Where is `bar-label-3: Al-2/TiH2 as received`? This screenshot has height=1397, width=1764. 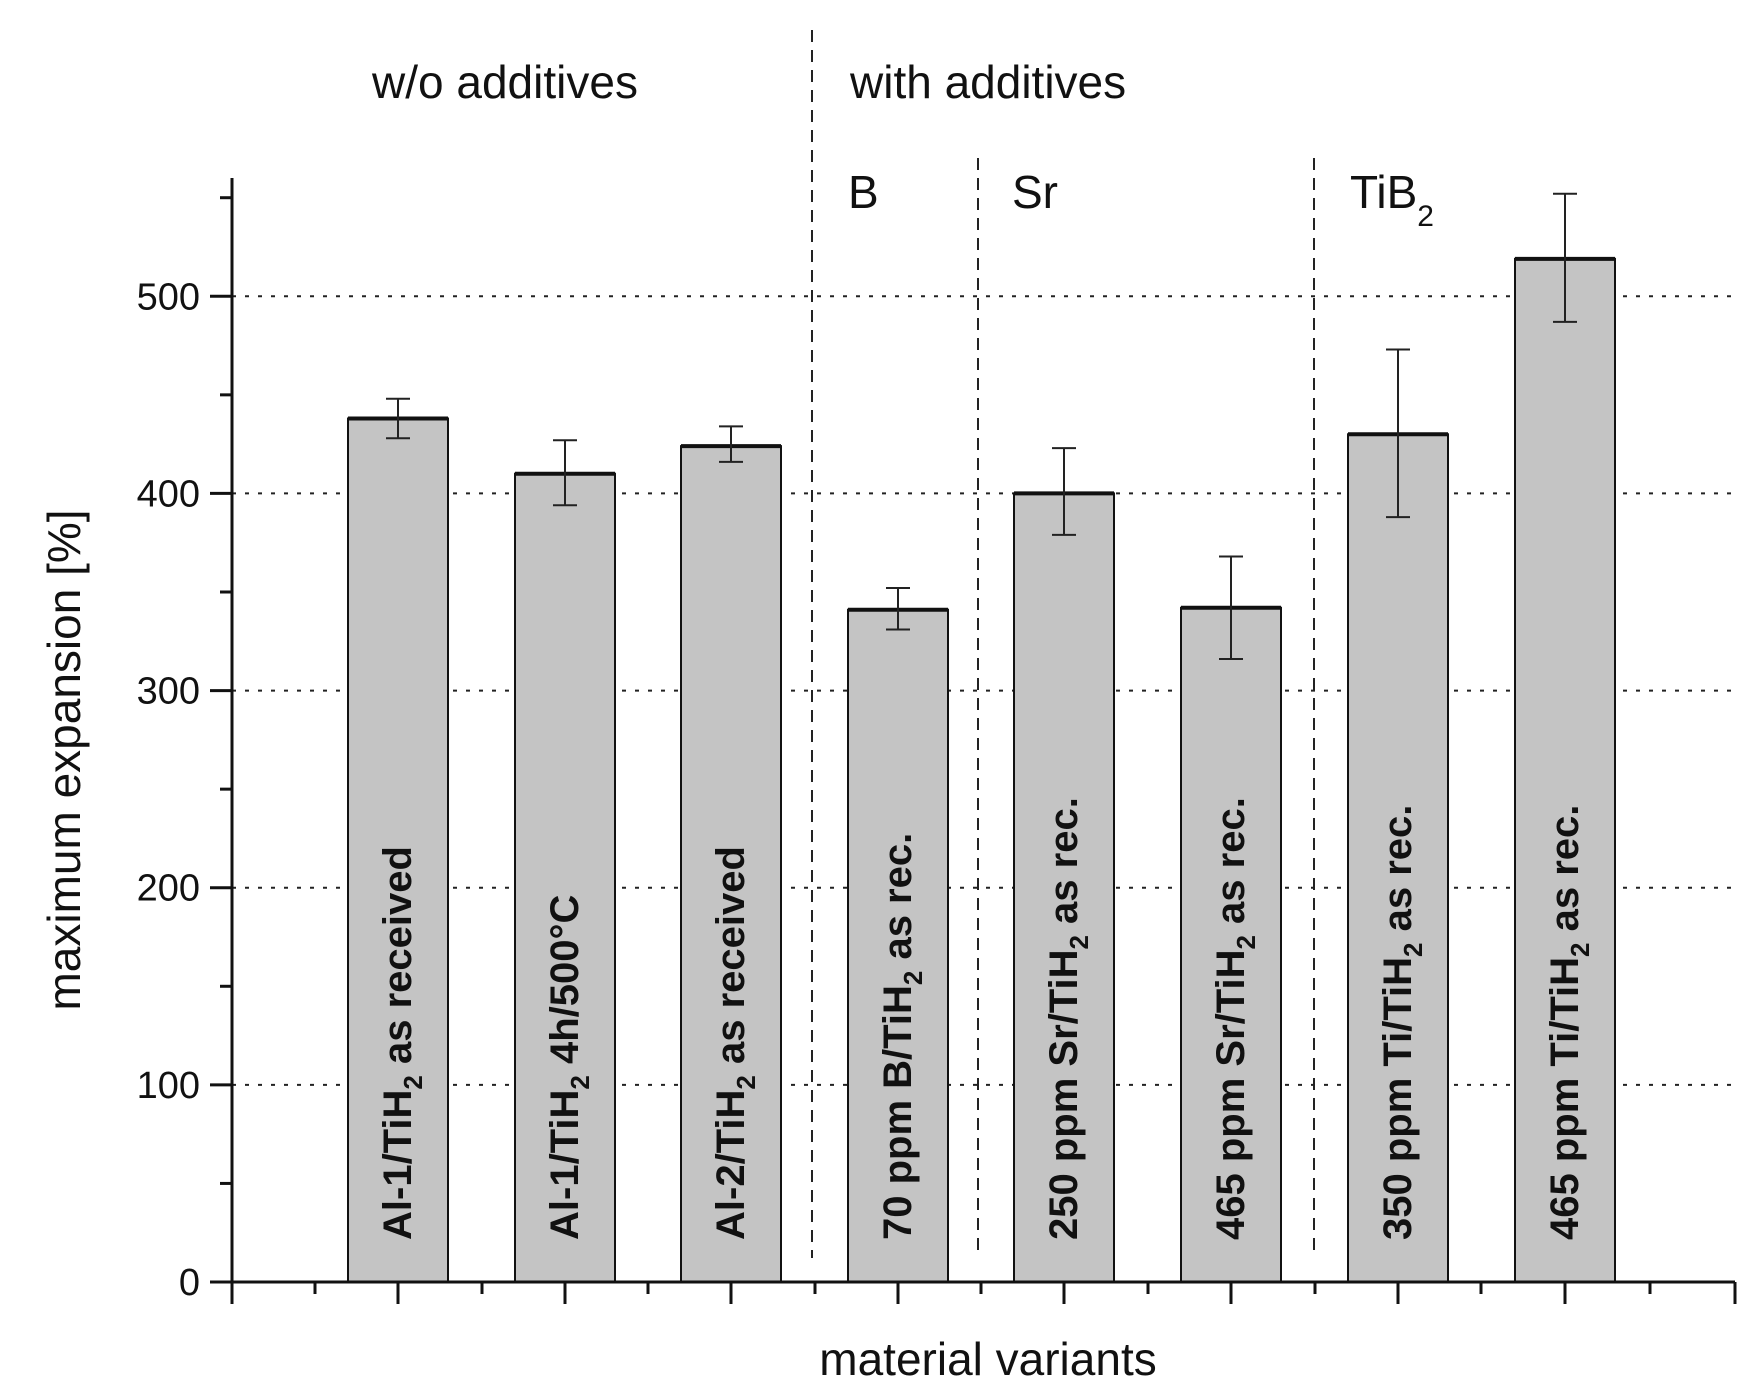
bar-label-3: Al-2/TiH2 as received is located at coordinates (735, 1043).